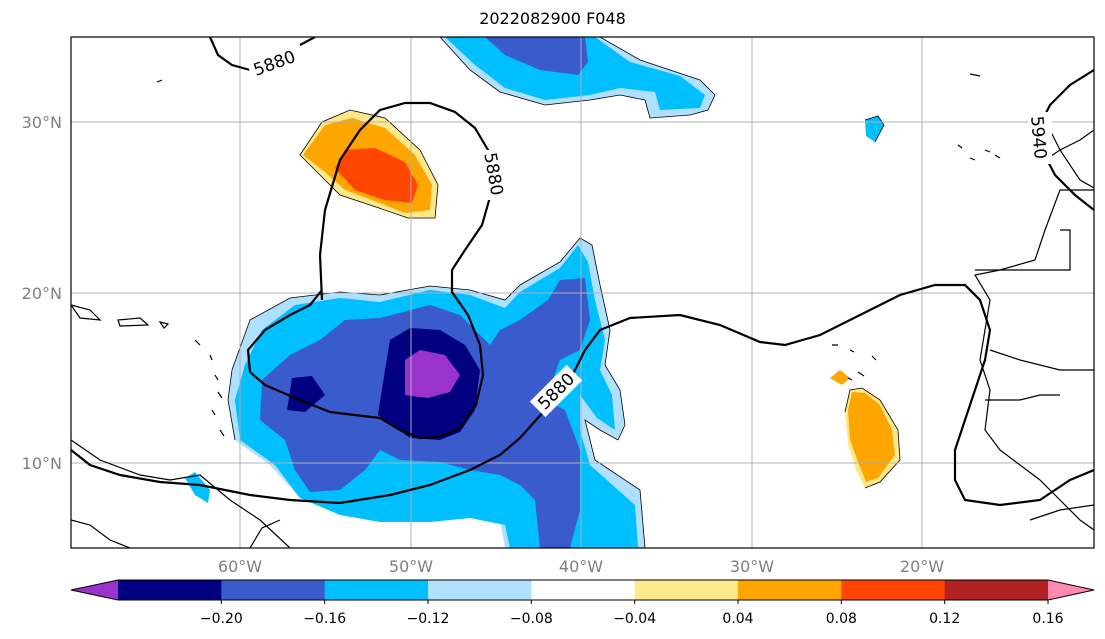 This screenshot has height=639, width=1105. I want to click on colorbar-extend-high, so click(1071, 590).